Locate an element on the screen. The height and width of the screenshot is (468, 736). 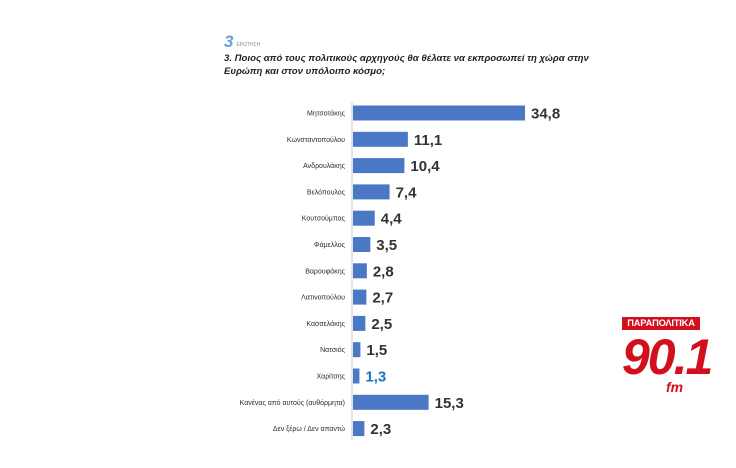
logo-fm: fm is located at coordinates (675, 387).